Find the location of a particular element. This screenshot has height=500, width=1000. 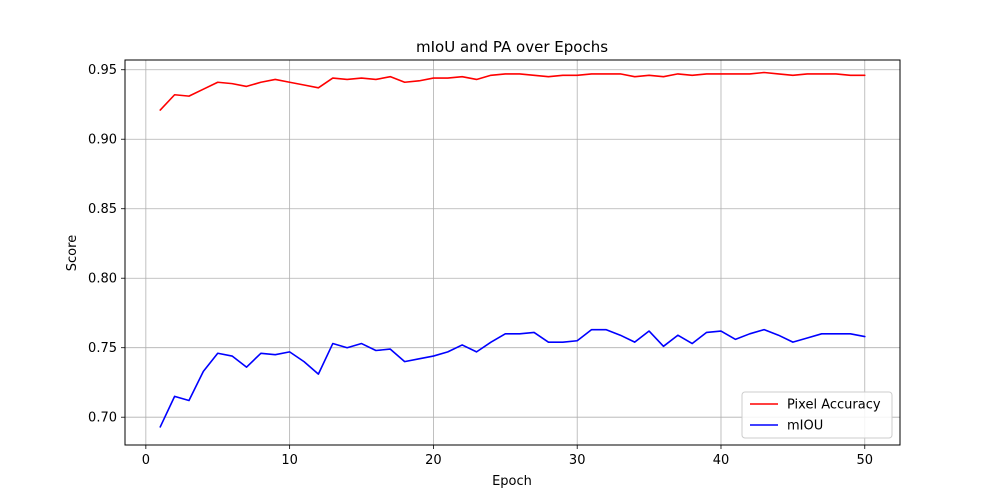

x-axis: 0 10 20 30 40 50 is located at coordinates (507, 456).